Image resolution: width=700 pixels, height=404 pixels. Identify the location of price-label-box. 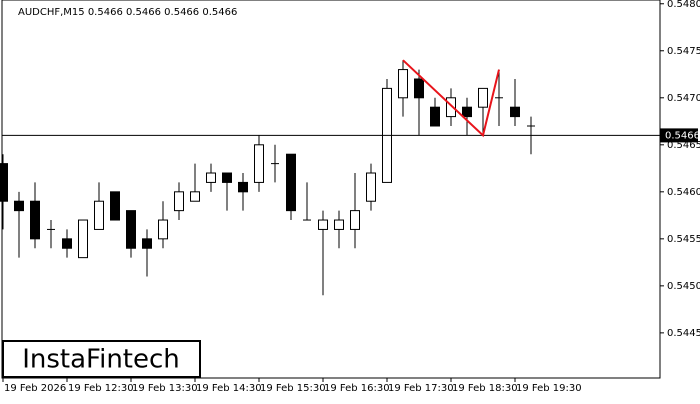
(679, 135).